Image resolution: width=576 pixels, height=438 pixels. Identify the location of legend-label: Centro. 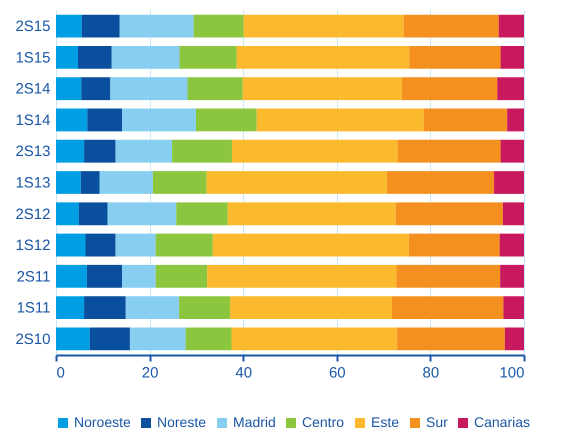
(323, 422).